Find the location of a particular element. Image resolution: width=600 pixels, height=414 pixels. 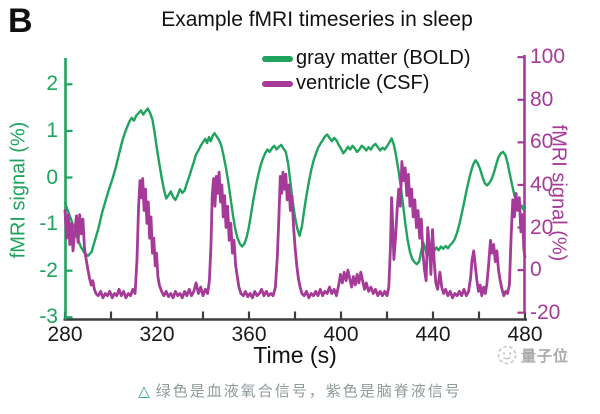

triangle-marker-icon: △ is located at coordinates (144, 391).